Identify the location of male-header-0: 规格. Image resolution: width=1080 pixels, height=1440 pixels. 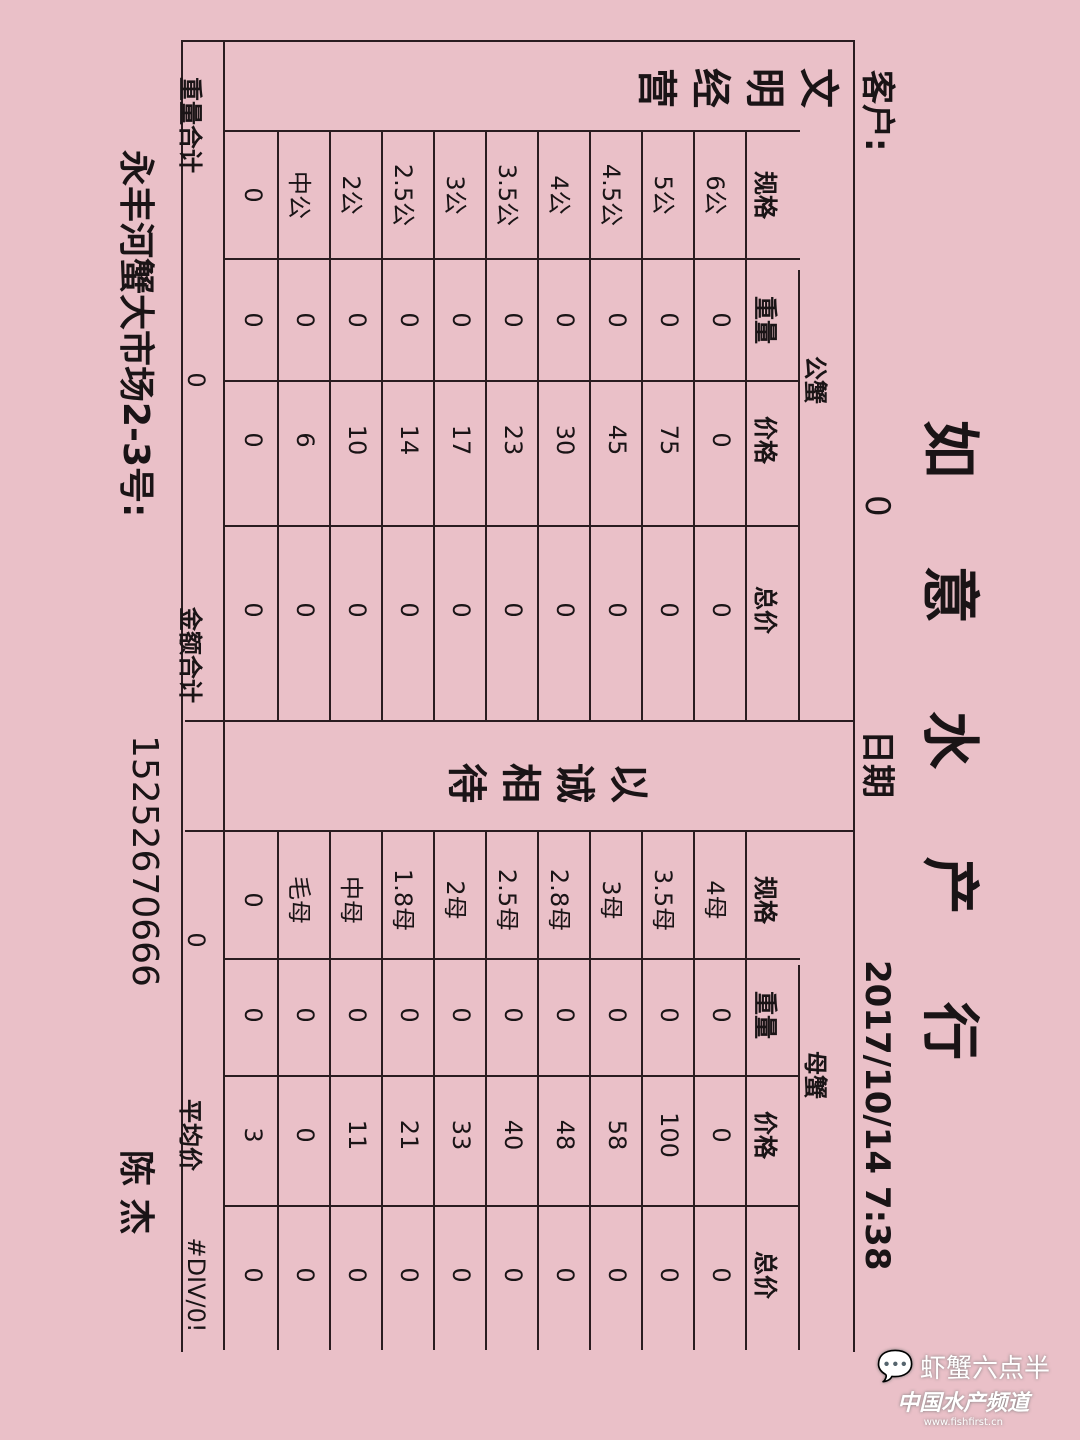
(765, 195).